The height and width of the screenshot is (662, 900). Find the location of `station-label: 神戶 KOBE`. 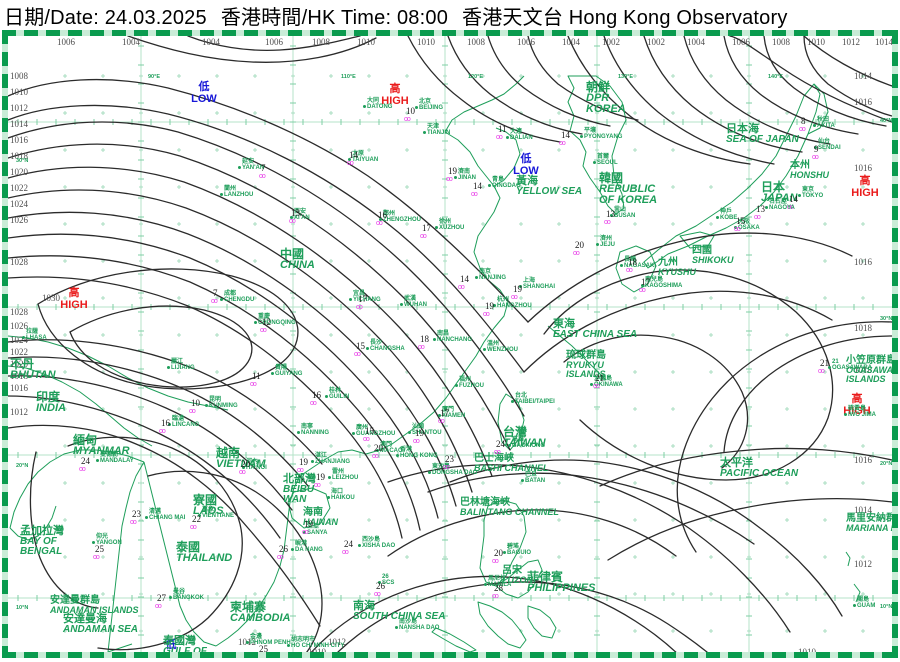

station-label: 神戶 KOBE is located at coordinates (729, 215).